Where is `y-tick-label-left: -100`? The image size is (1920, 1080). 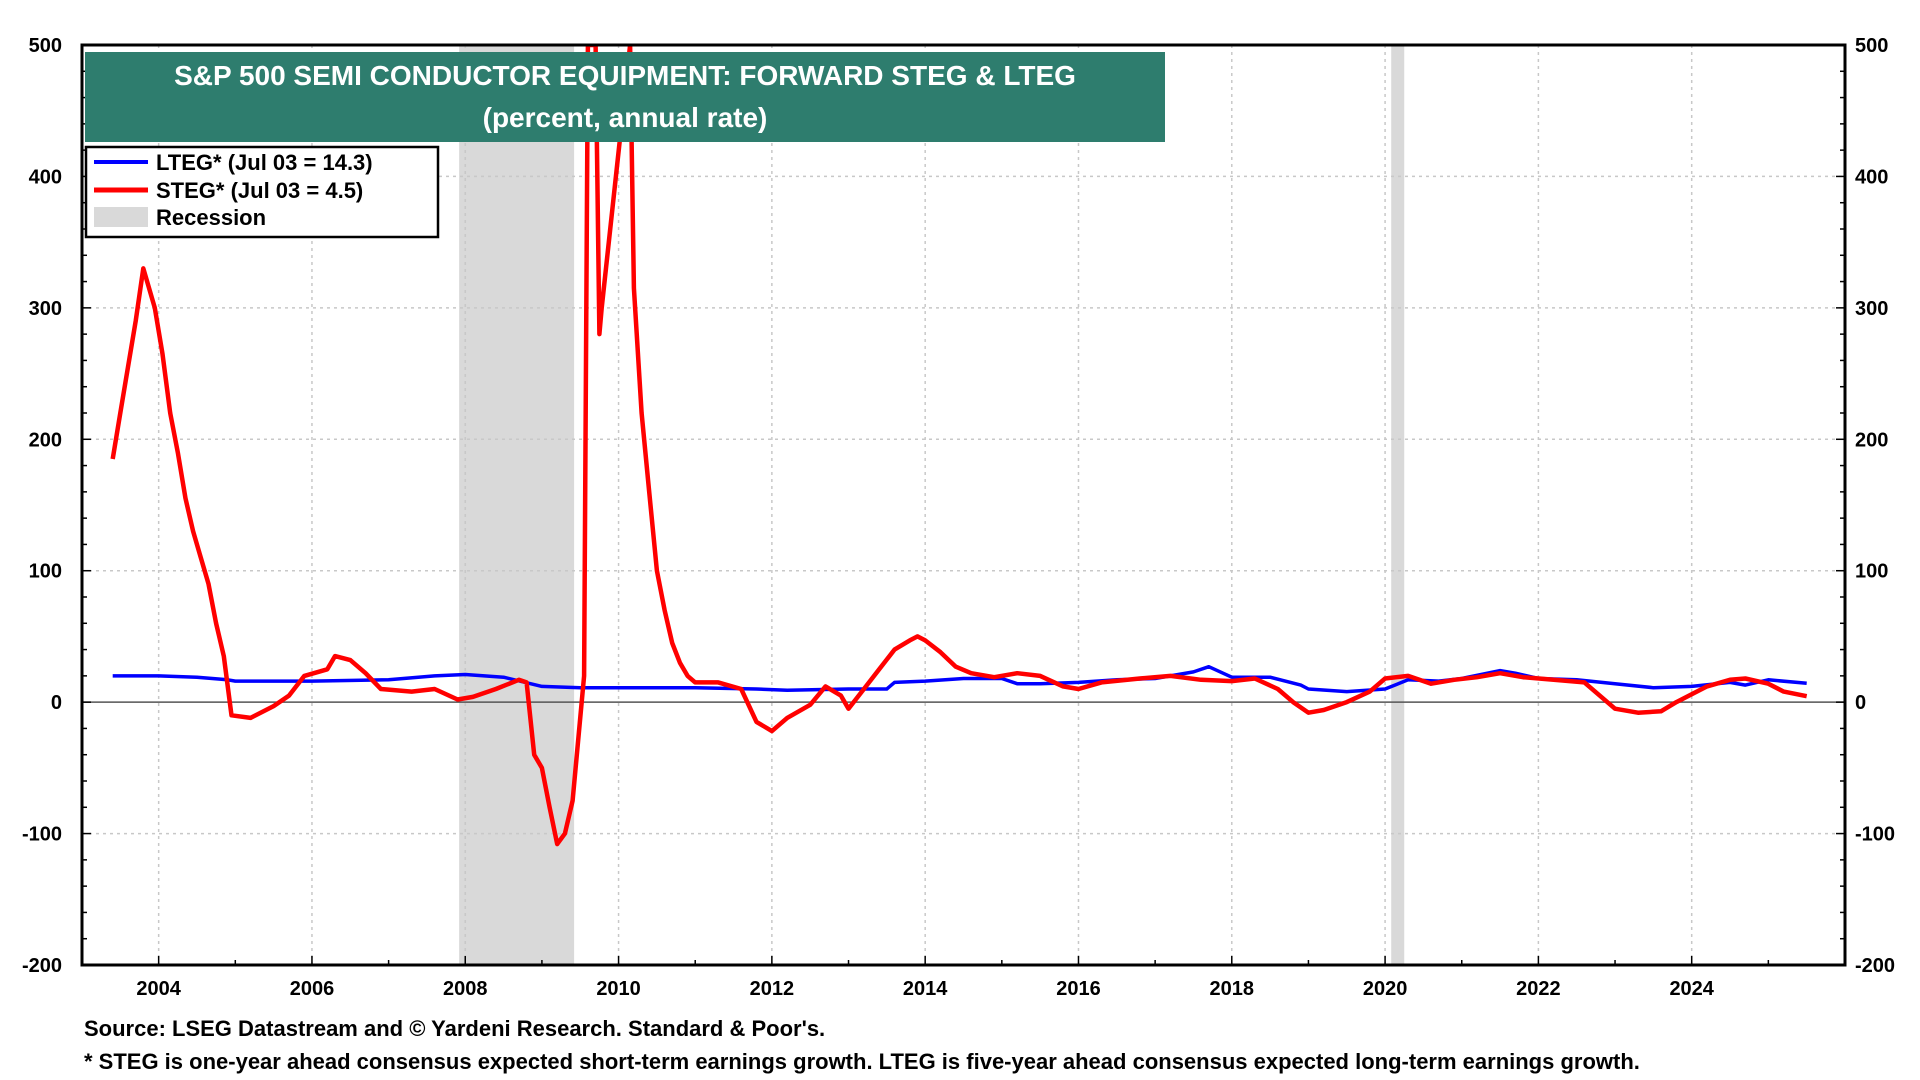
y-tick-label-left: -100 is located at coordinates (42, 835).